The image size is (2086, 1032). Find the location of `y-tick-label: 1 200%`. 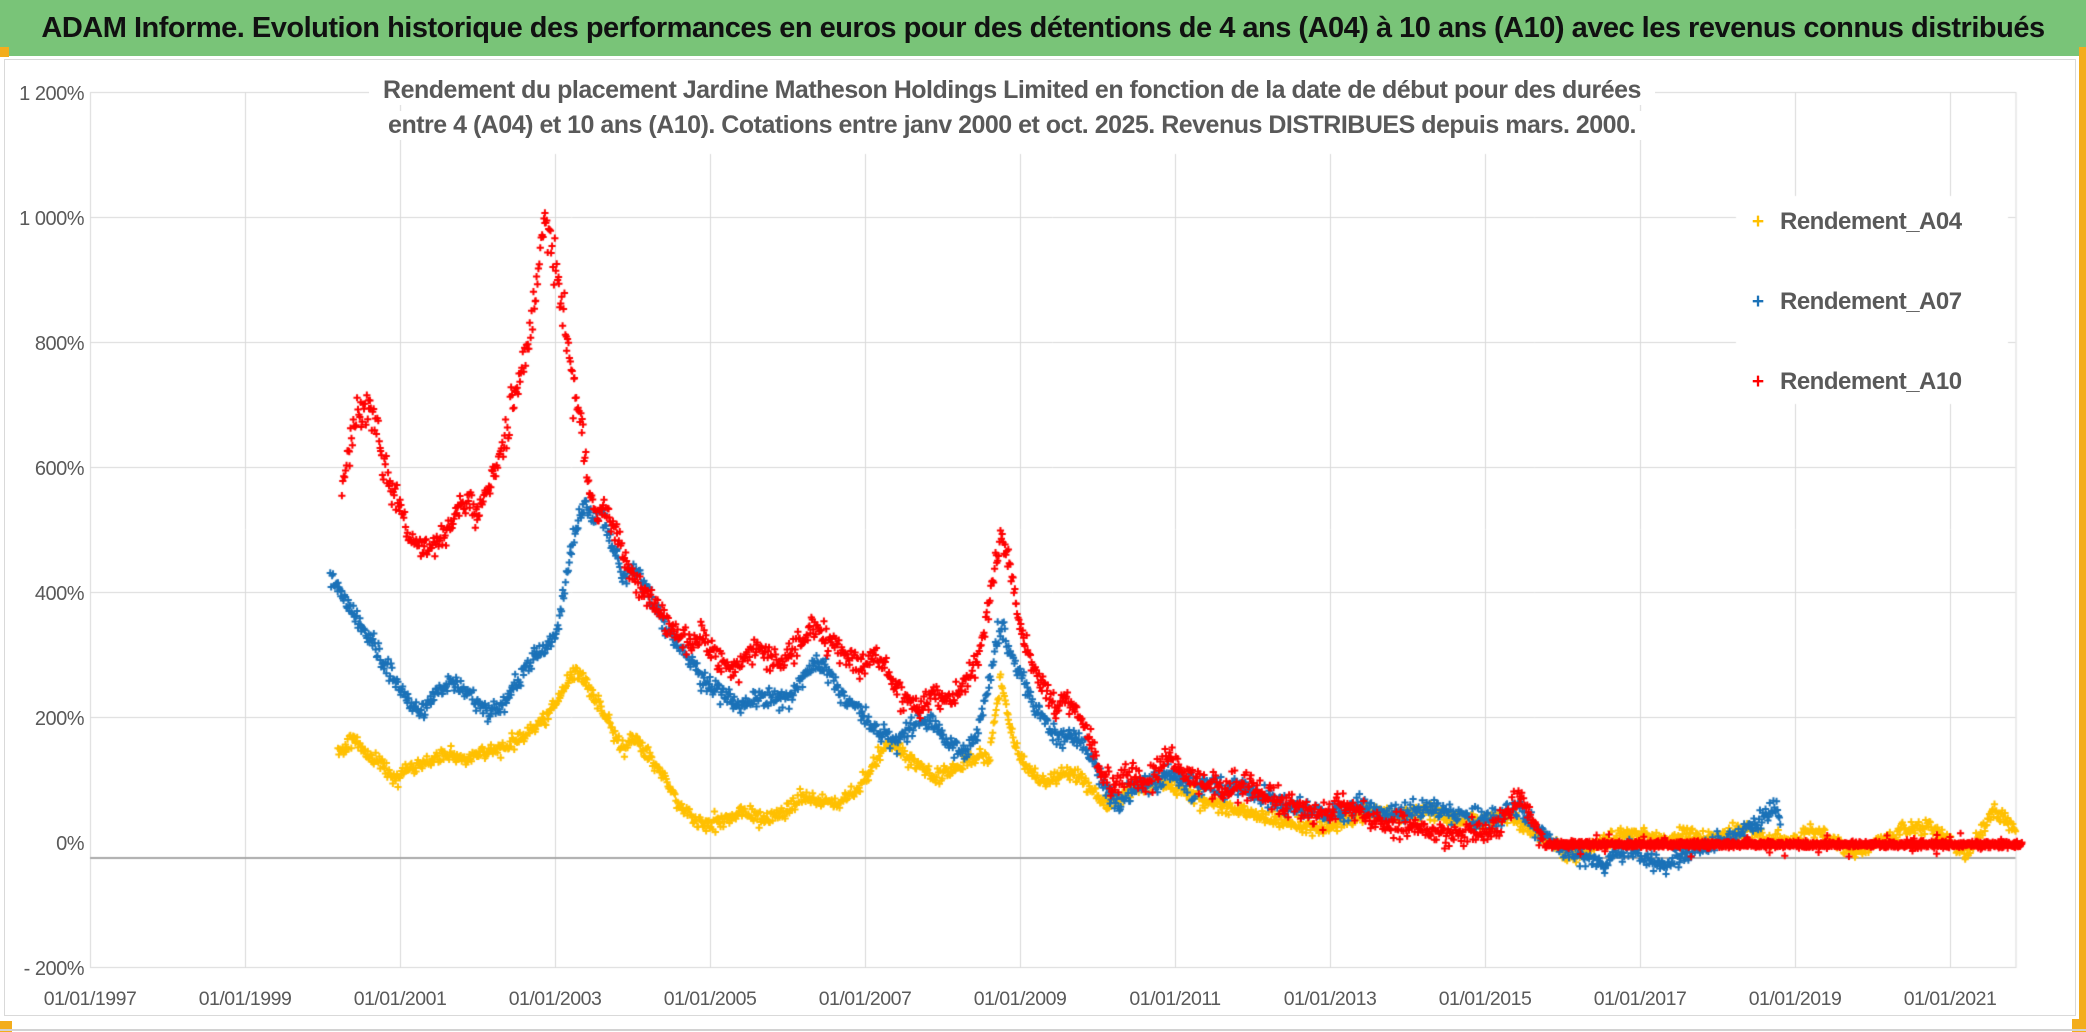

y-tick-label: 1 200% is located at coordinates (51, 94).